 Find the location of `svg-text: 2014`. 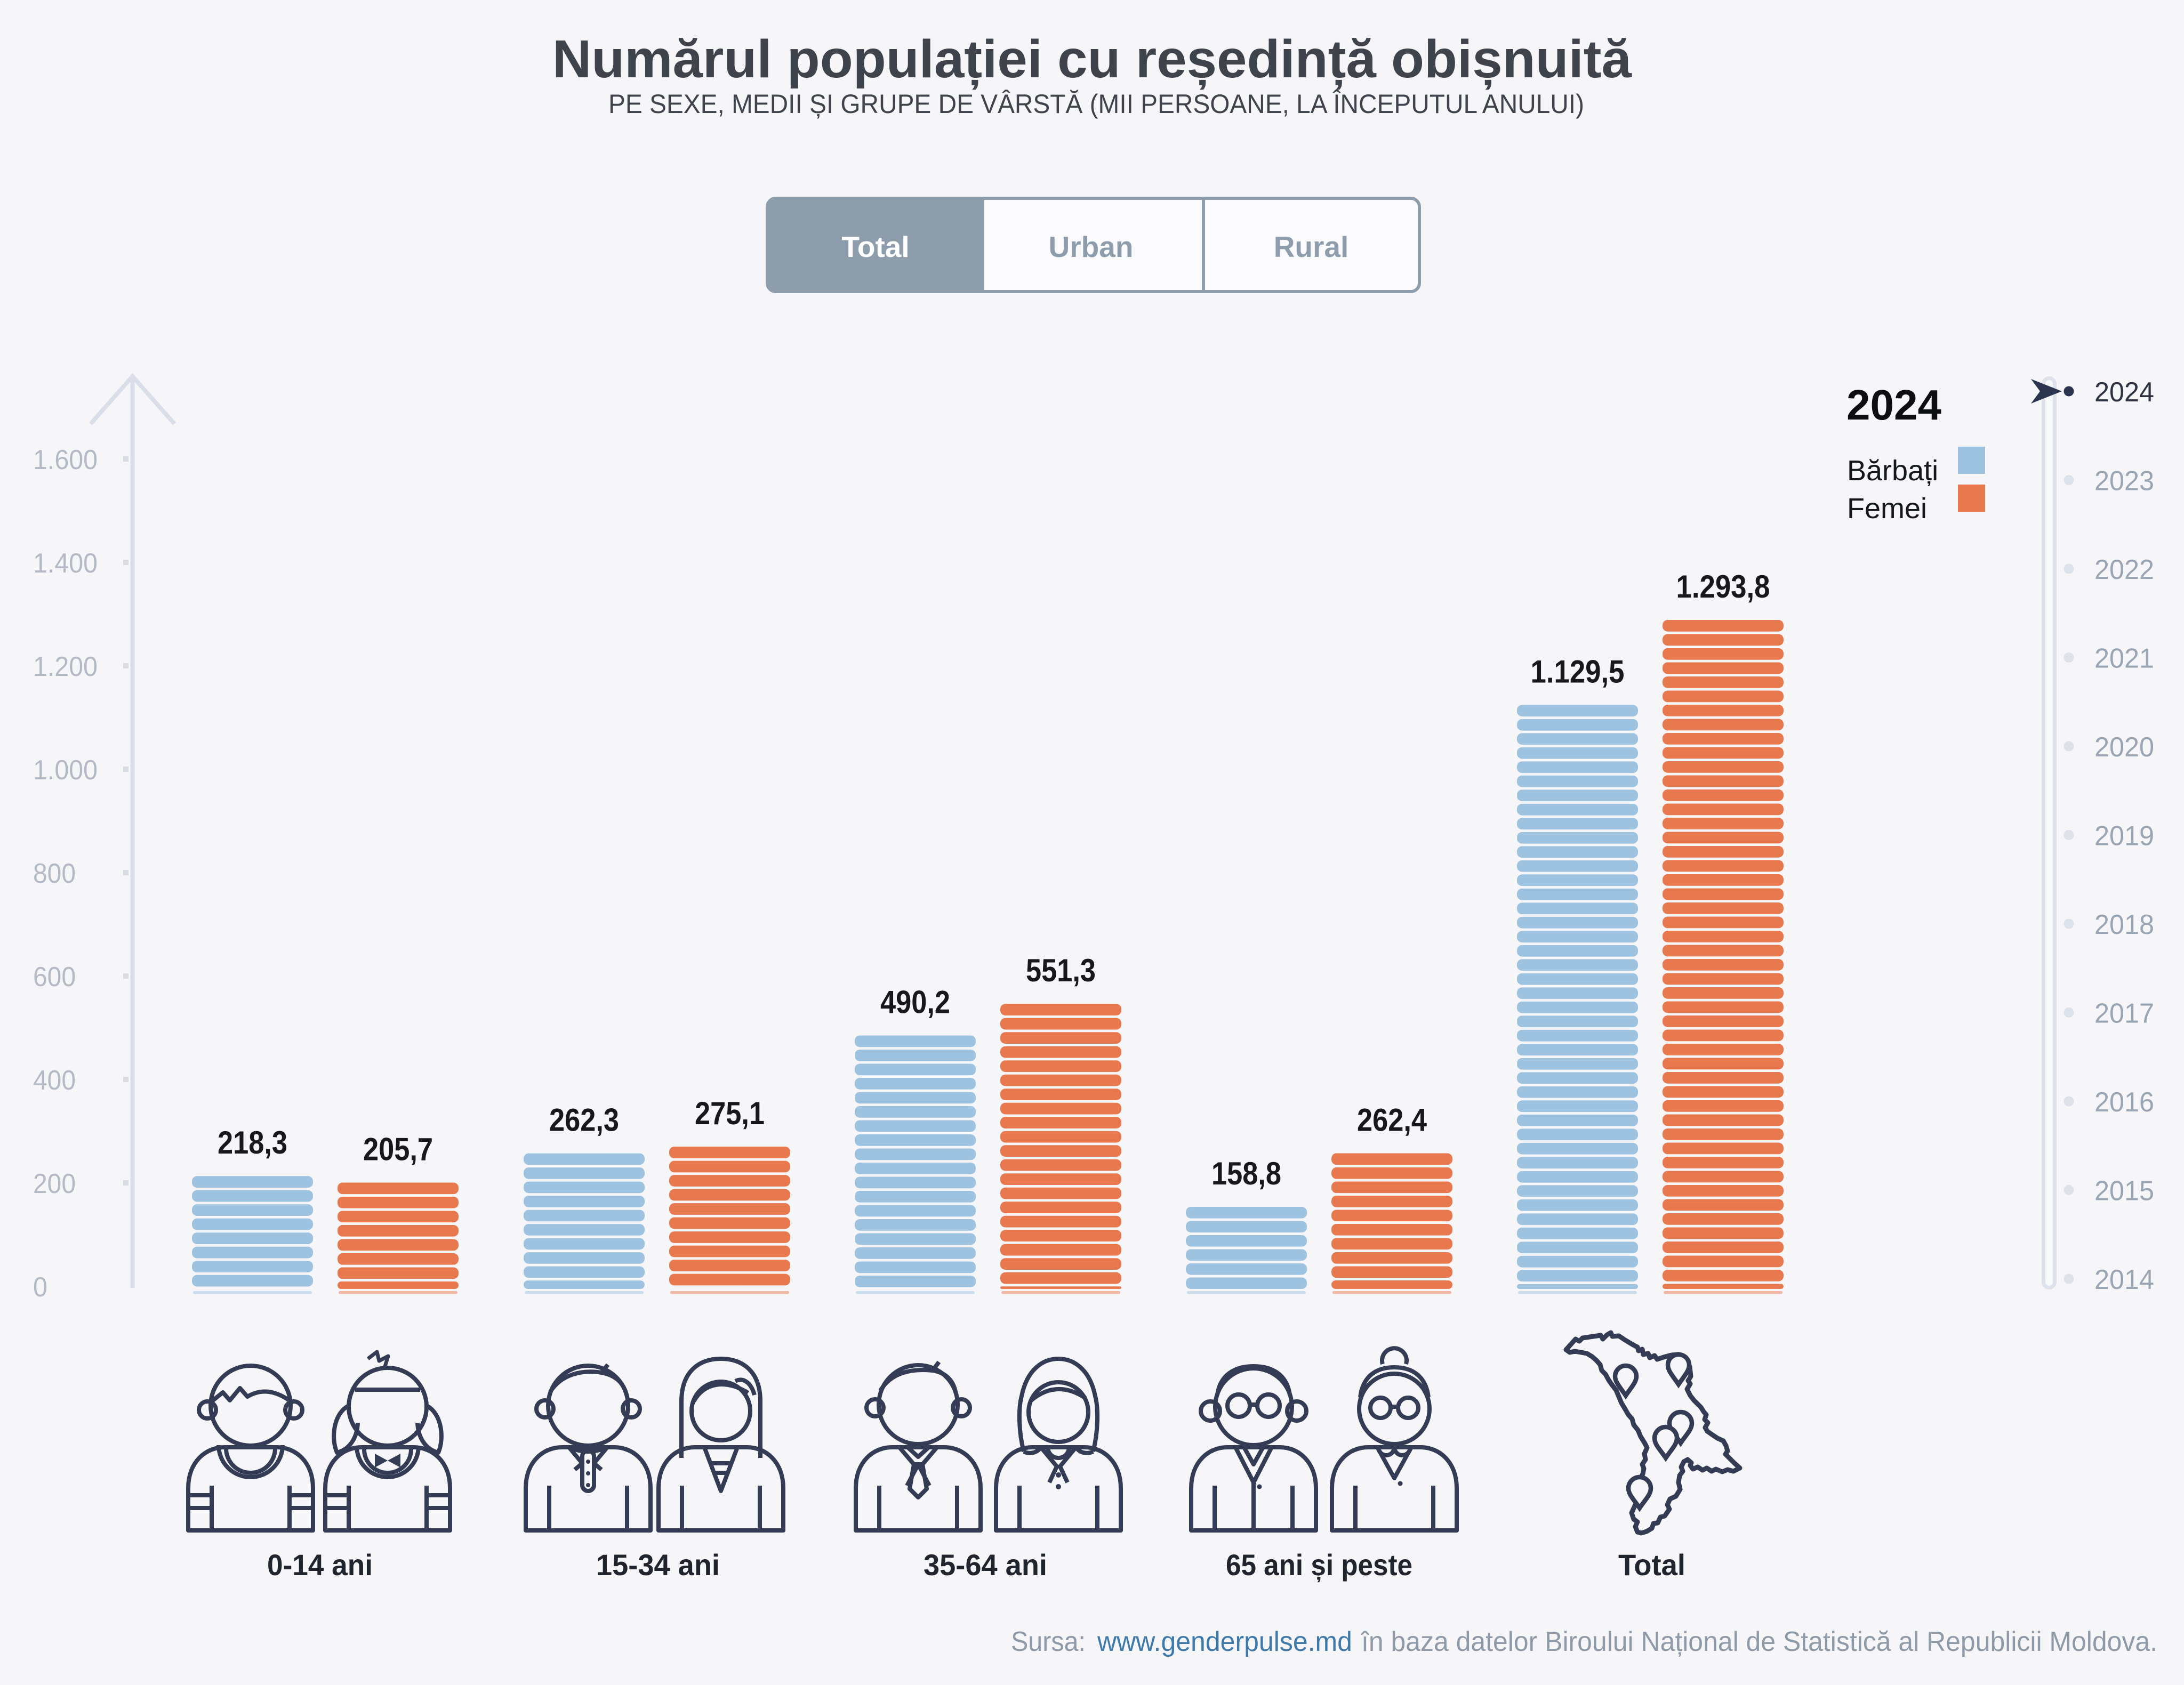

svg-text: 2014 is located at coordinates (2124, 1279).